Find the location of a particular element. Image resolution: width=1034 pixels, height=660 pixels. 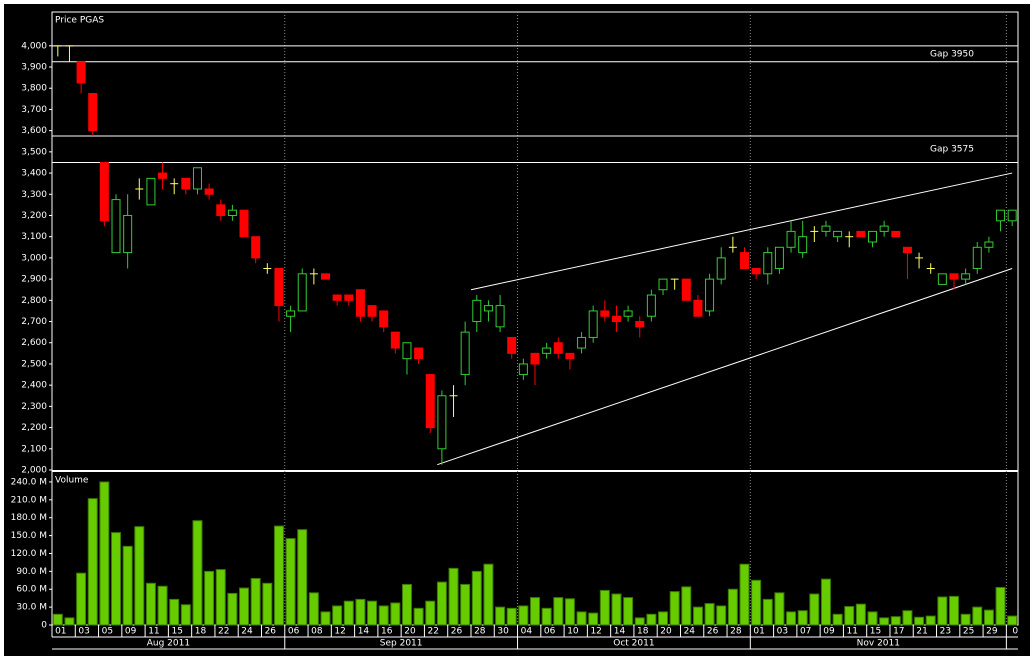

x-tick-label: 0 is located at coordinates (1015, 632).